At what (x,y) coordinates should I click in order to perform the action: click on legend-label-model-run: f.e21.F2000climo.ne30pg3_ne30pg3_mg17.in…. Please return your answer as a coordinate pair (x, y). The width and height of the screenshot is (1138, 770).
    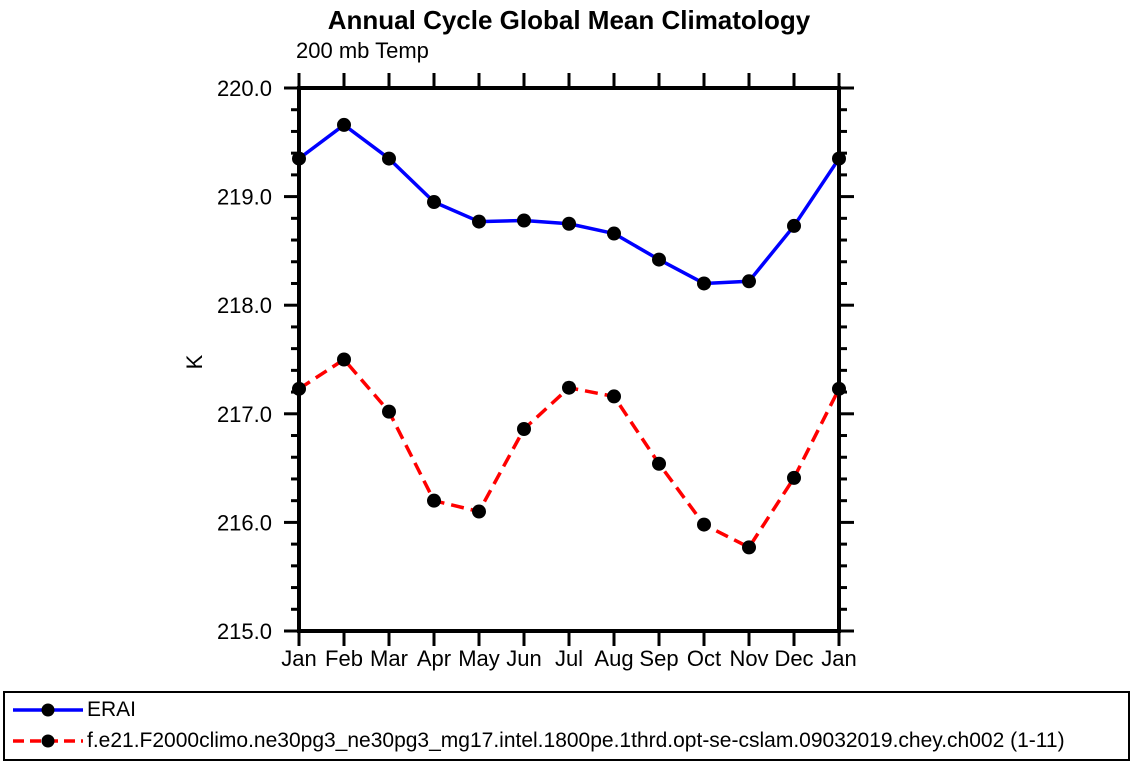
    Looking at the image, I should click on (576, 740).